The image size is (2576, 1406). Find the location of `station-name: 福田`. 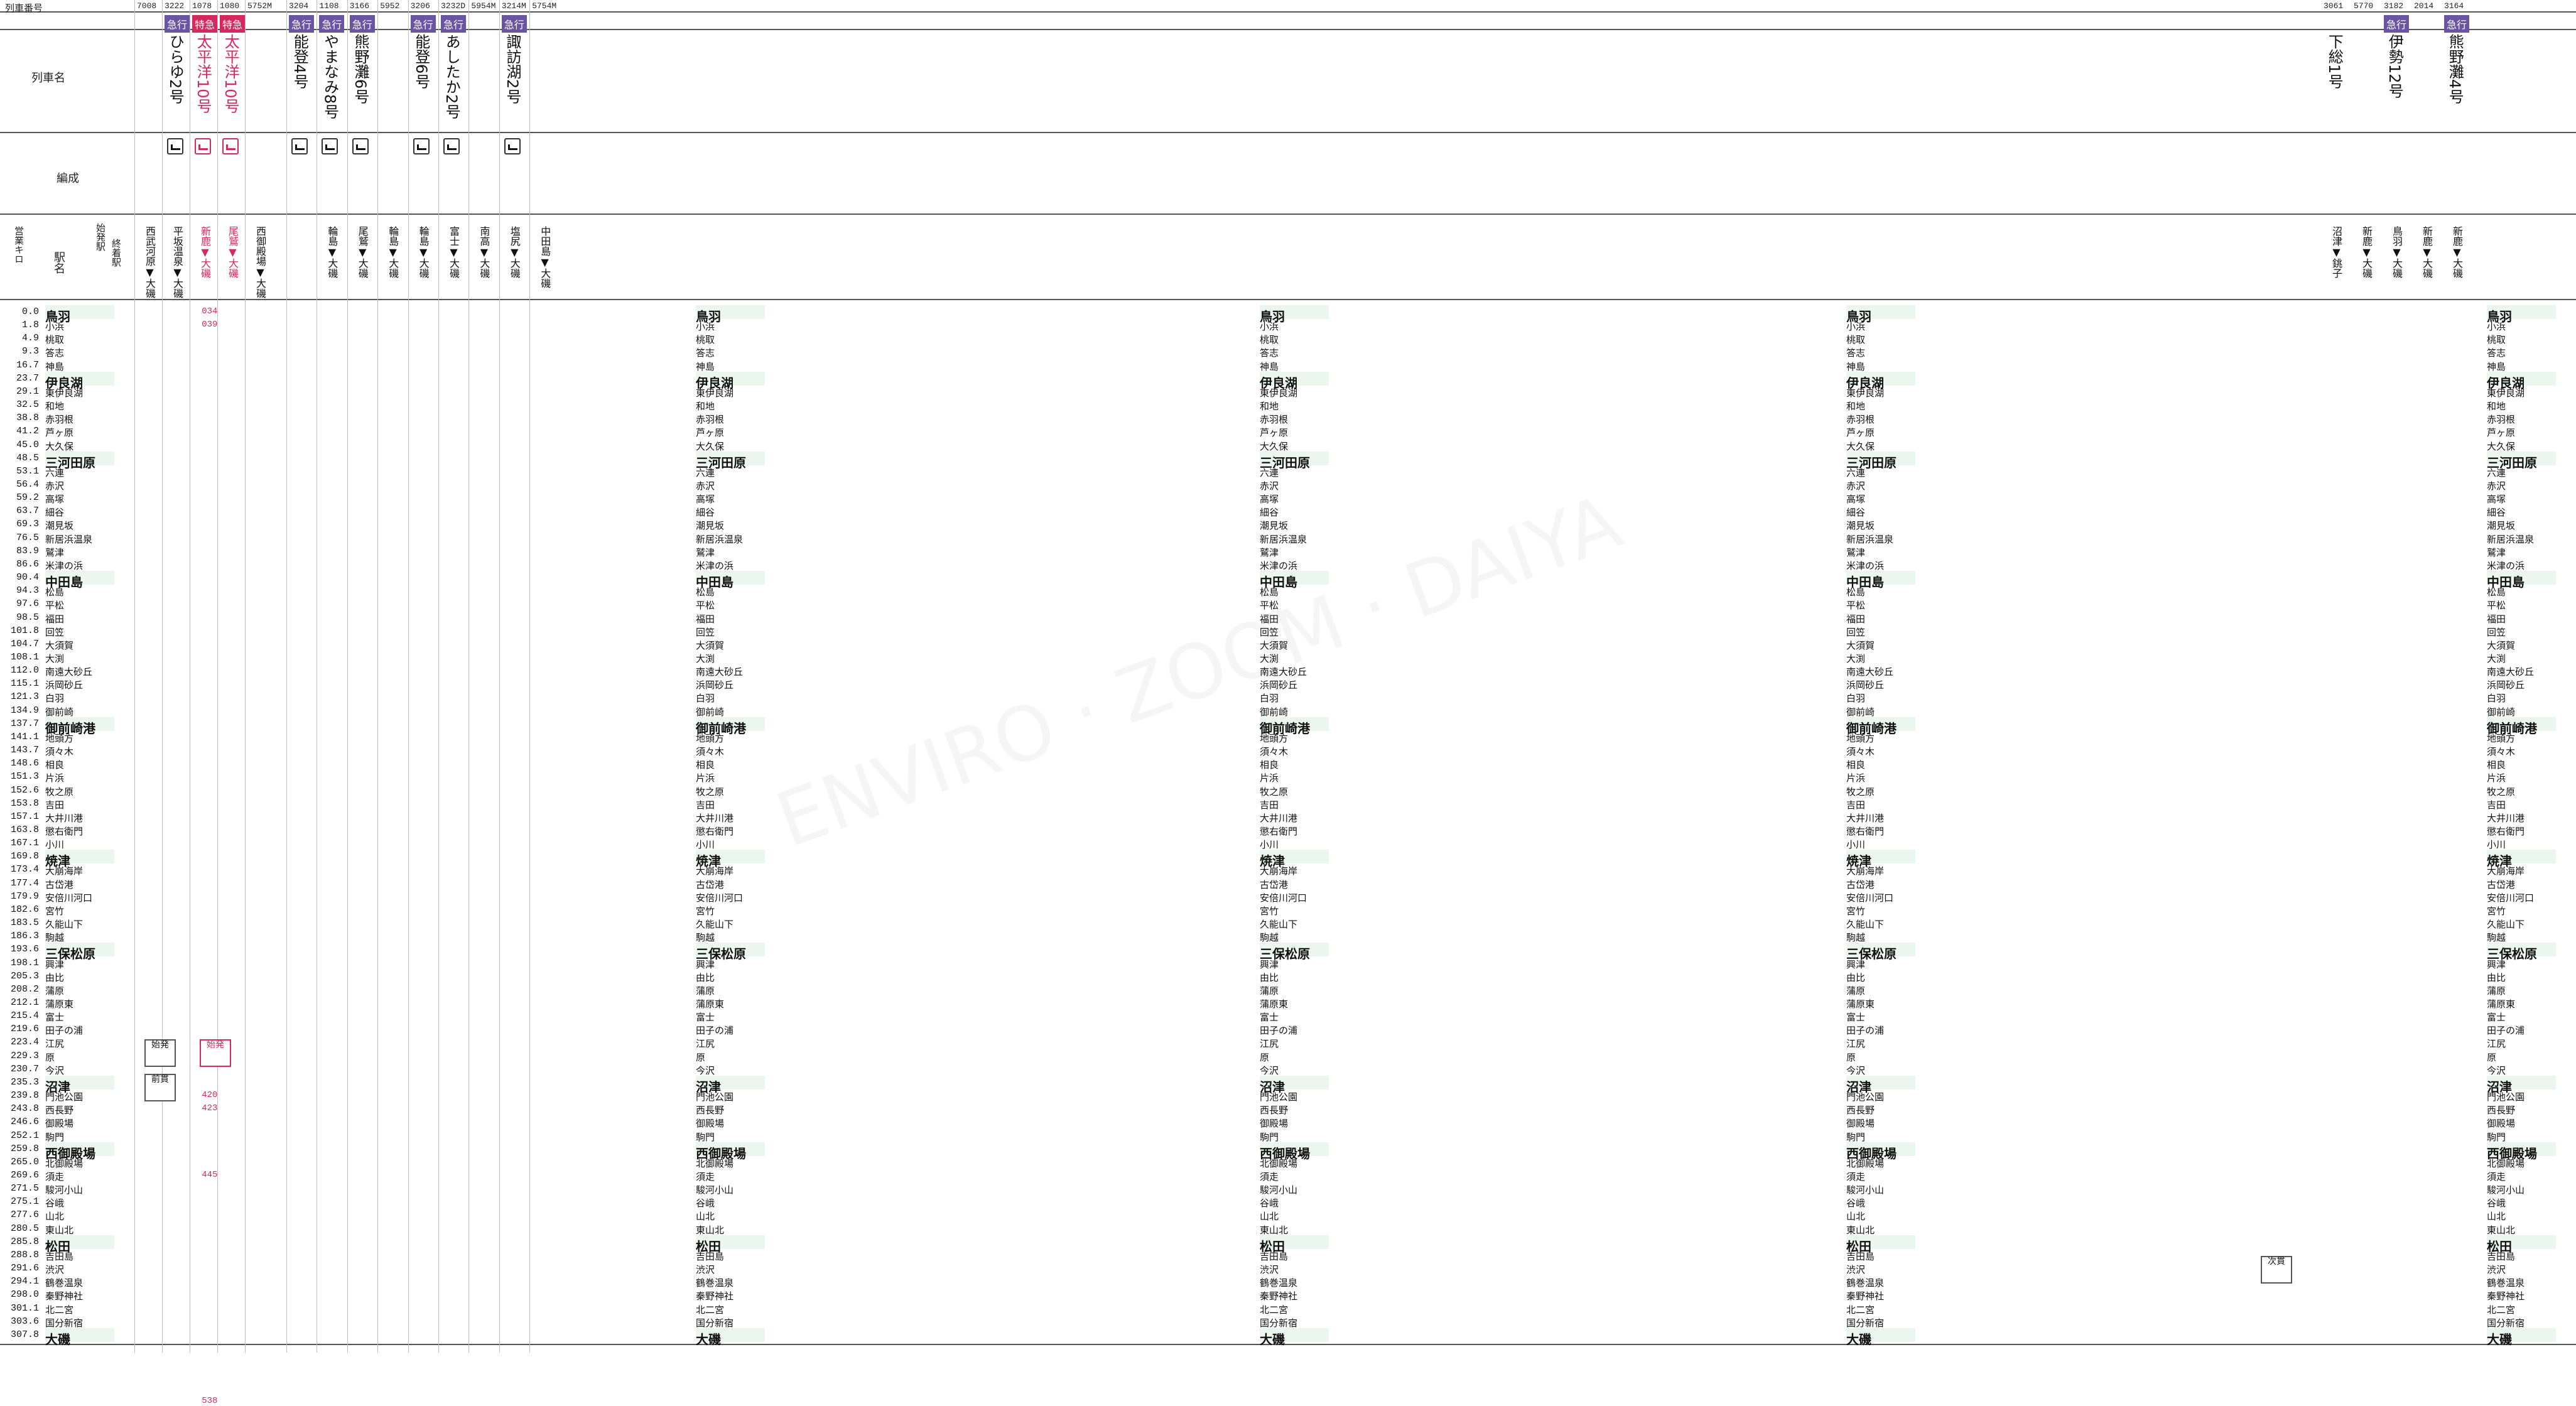

station-name: 福田 is located at coordinates (1856, 619).